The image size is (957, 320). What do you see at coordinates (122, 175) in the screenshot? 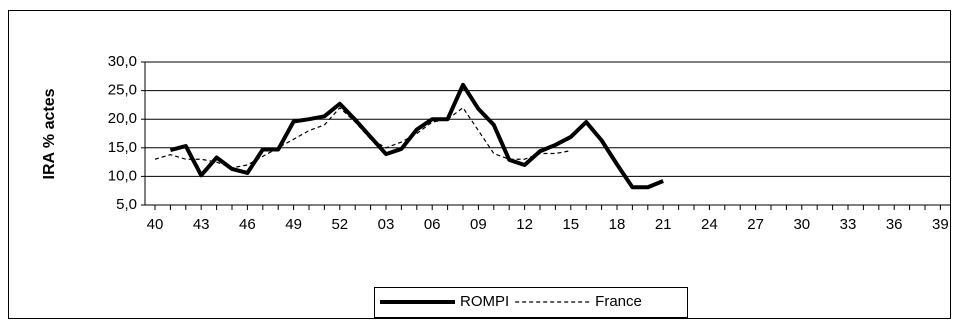
I see `y-tick-label: 10,0` at bounding box center [122, 175].